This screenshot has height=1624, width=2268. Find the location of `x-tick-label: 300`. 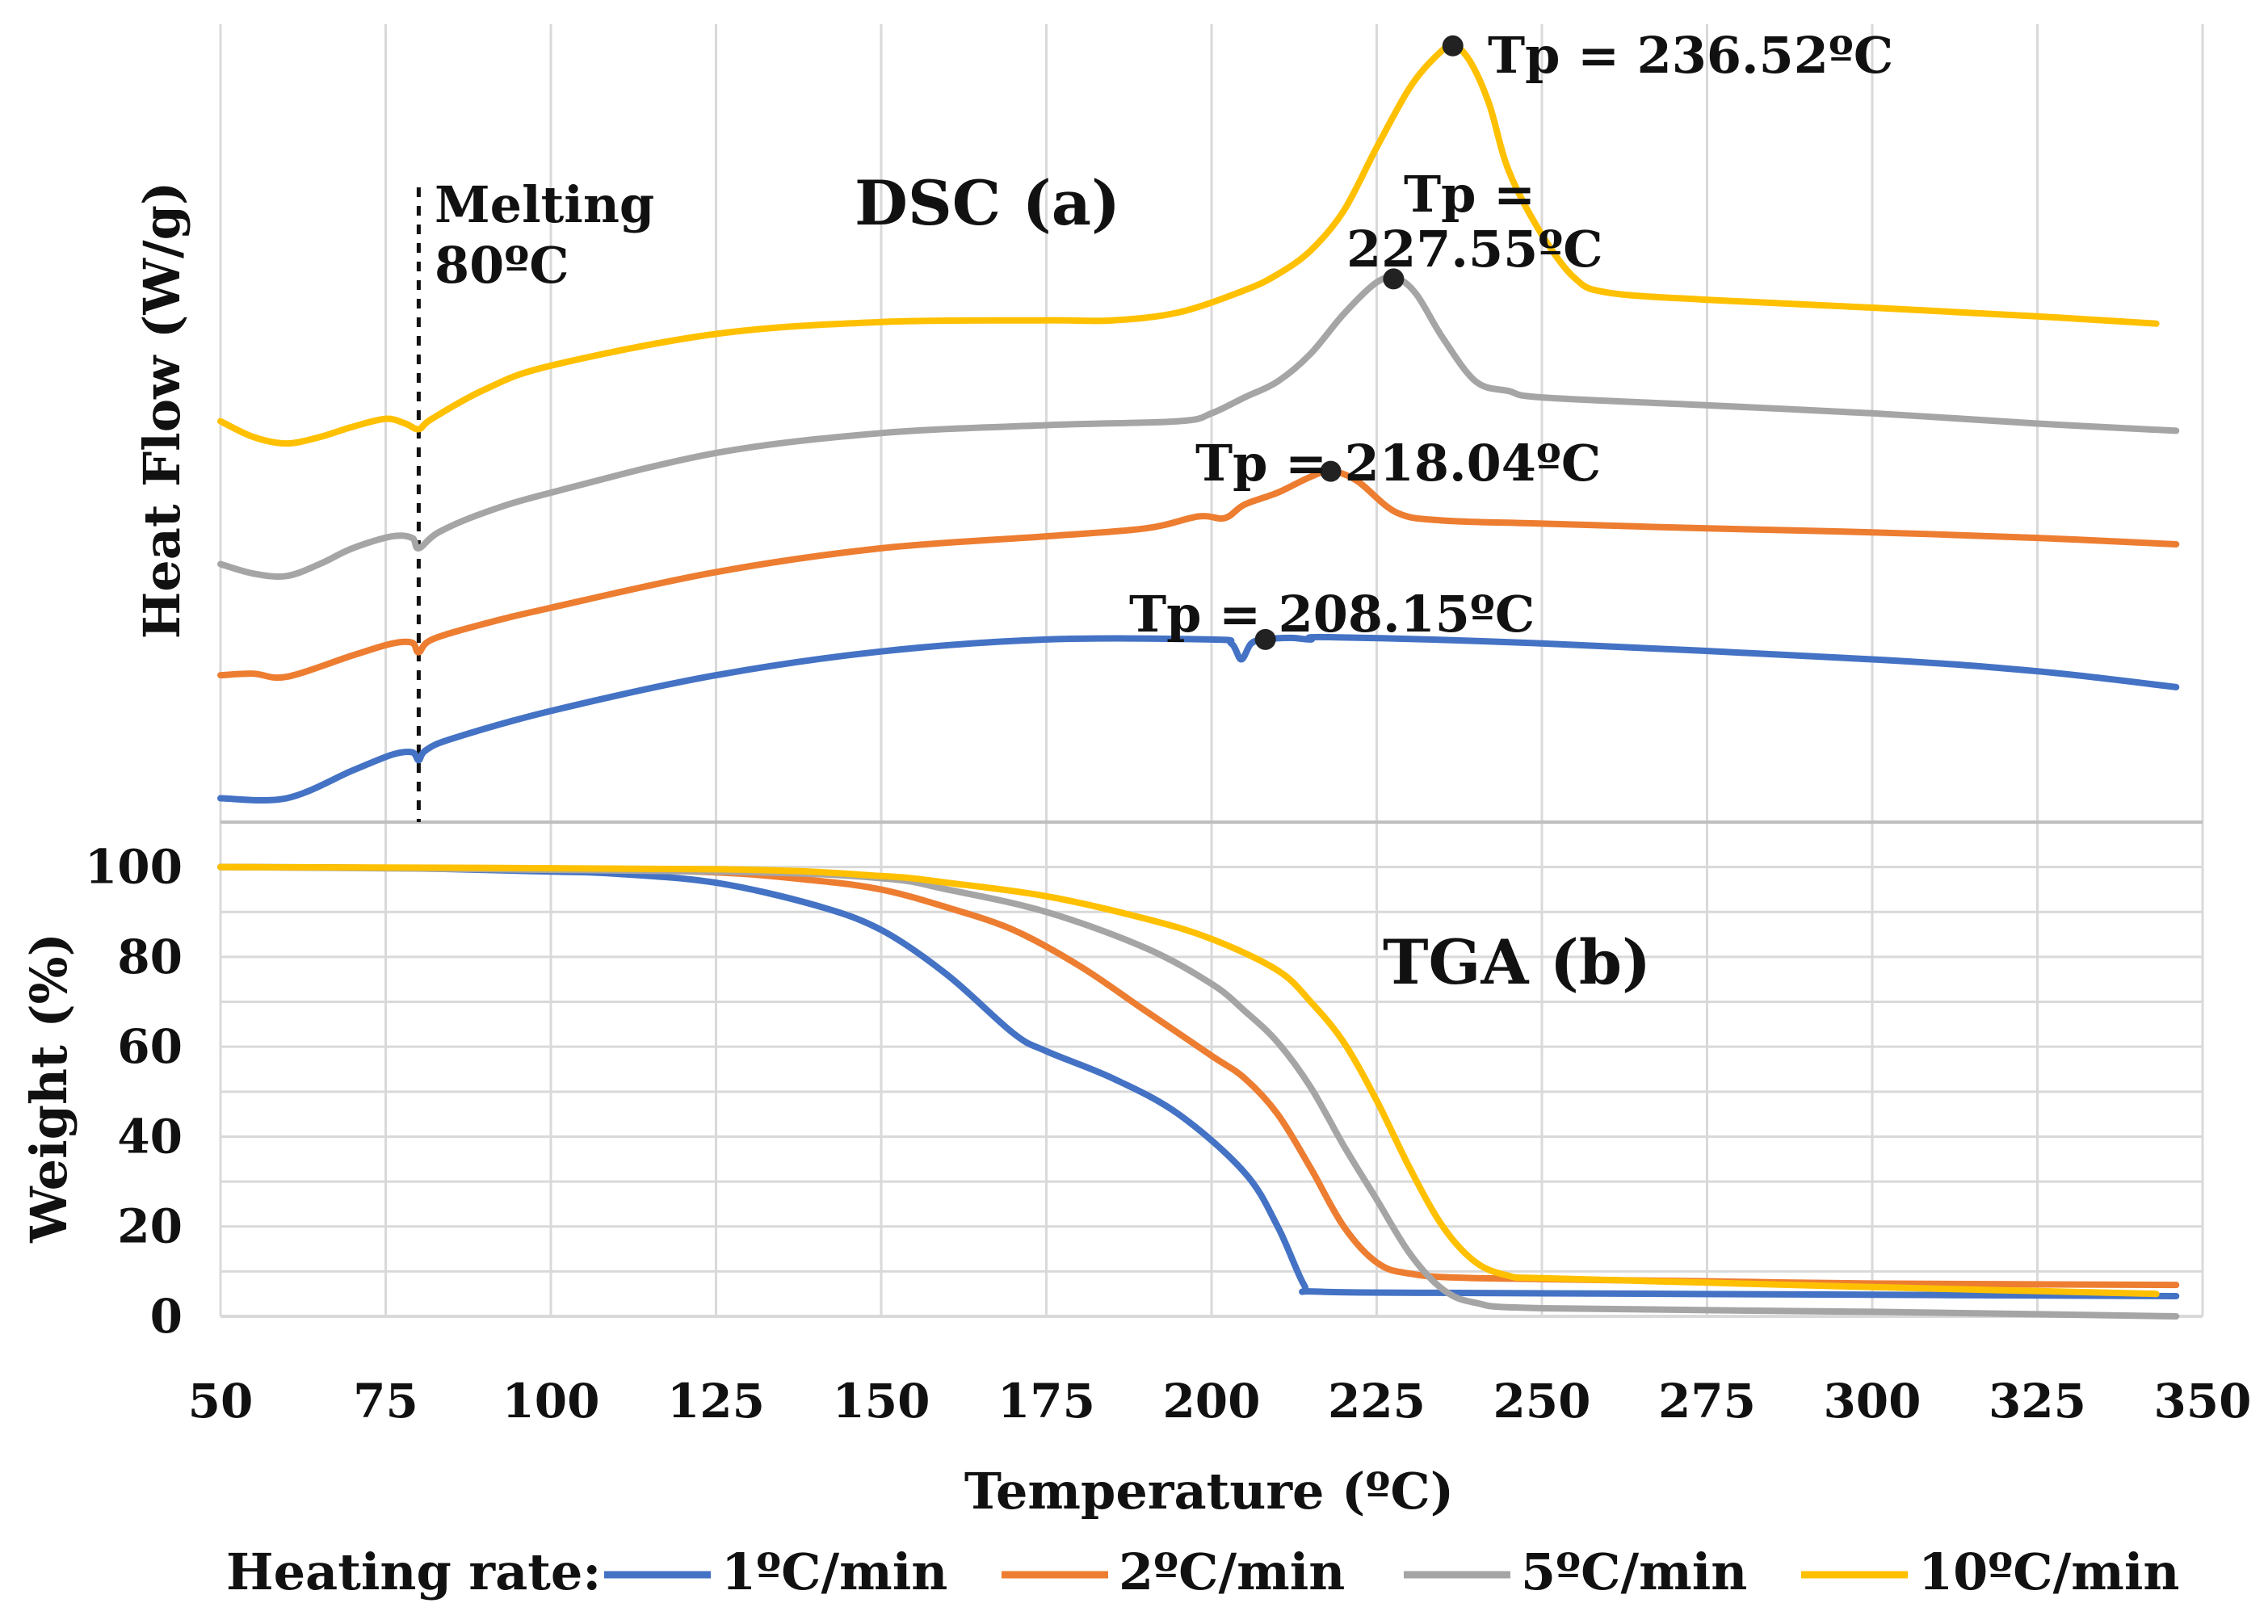

x-tick-label: 300 is located at coordinates (1872, 1401).